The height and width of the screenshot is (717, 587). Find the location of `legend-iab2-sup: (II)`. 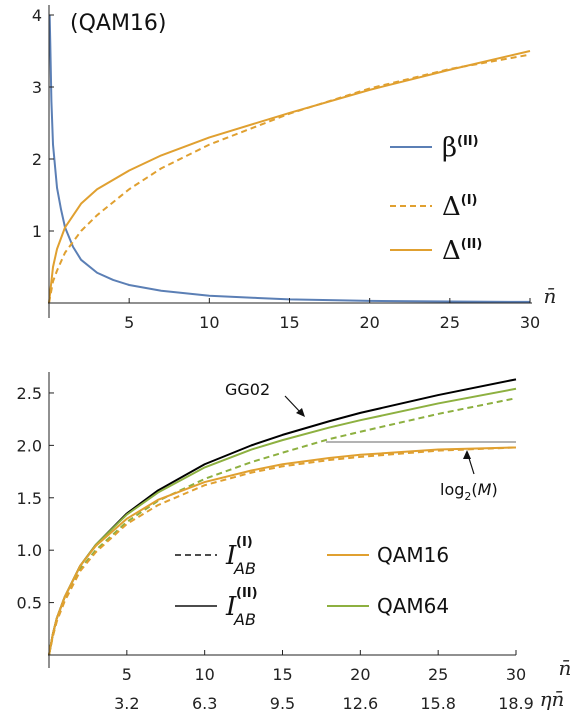

legend-iab2-sup: (II) is located at coordinates (247, 593).